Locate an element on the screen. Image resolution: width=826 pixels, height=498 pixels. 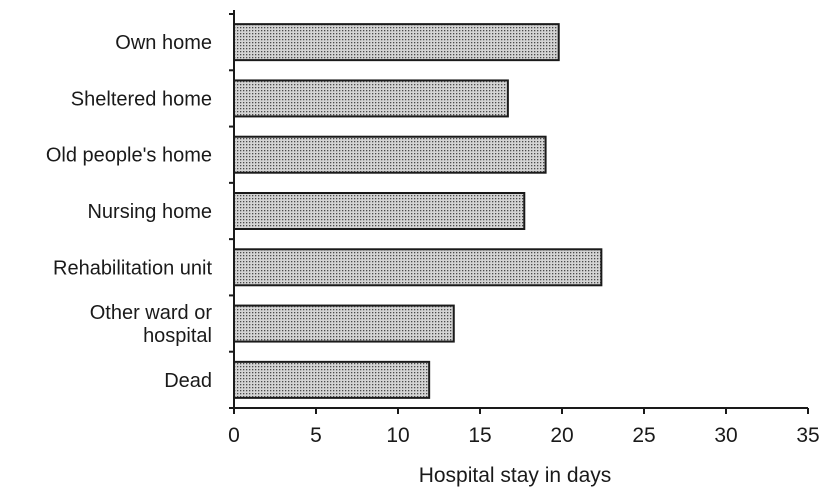
x-tick-label-2: 10 is located at coordinates (397, 435).